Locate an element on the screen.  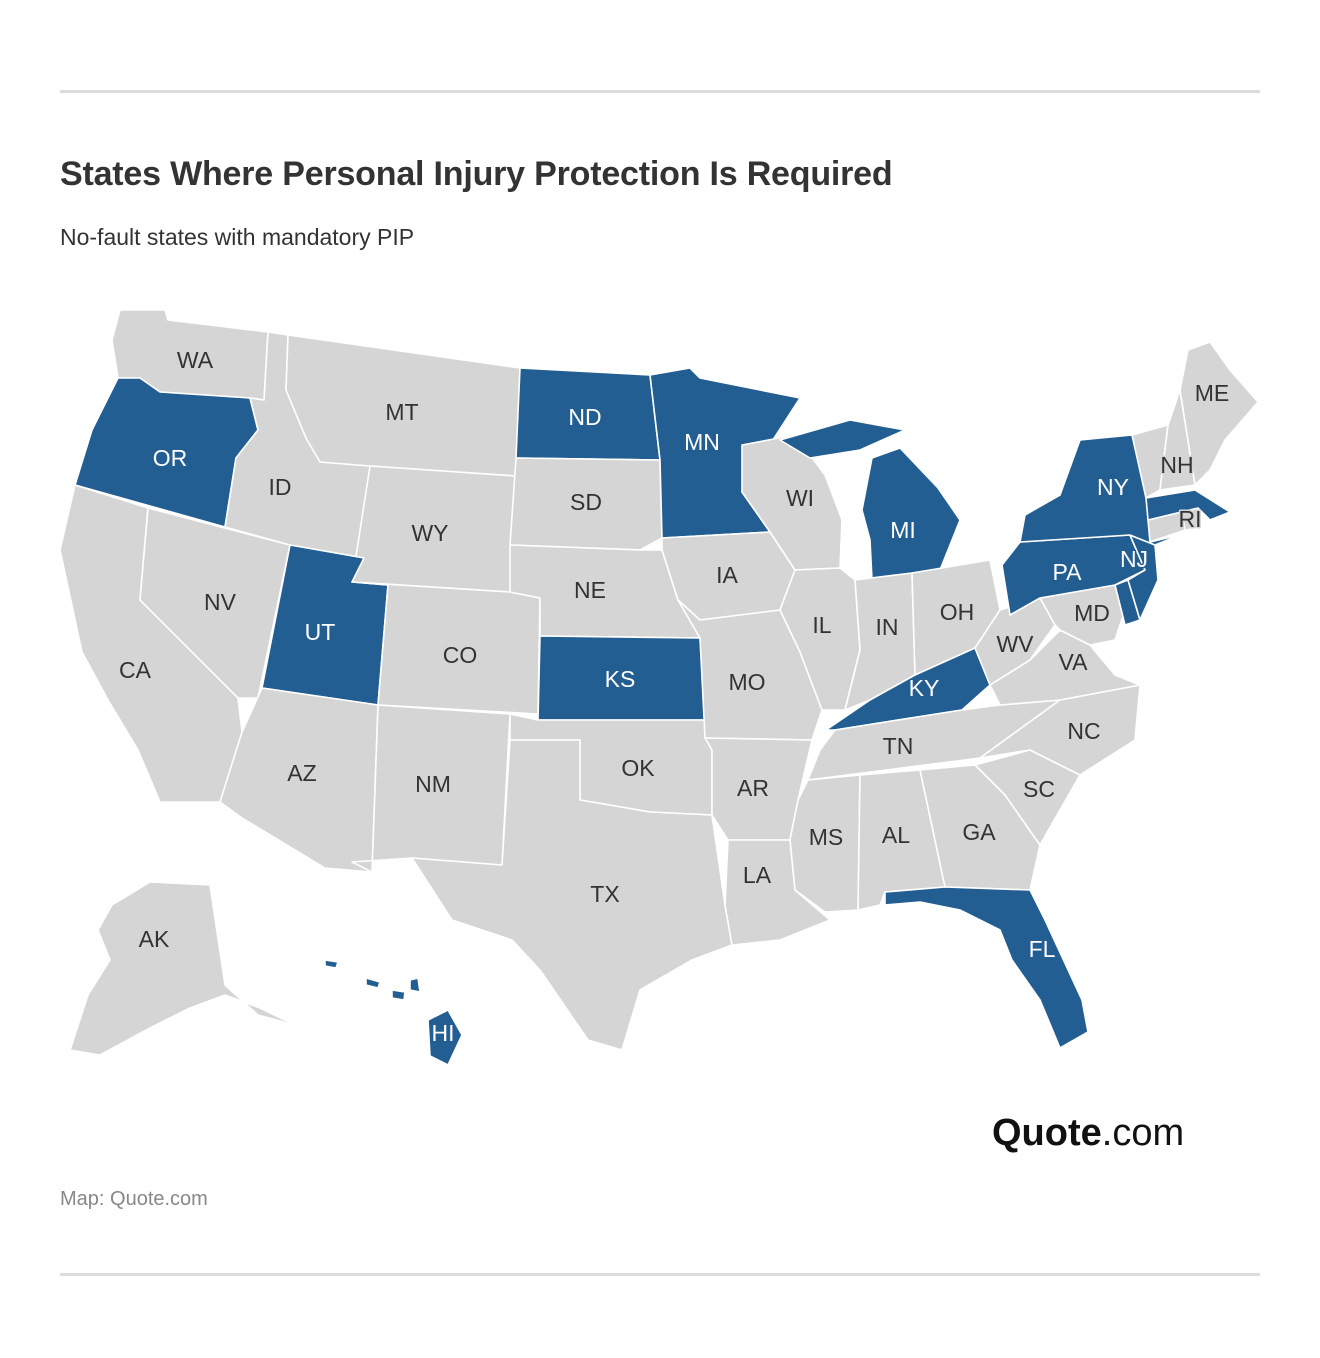
state-label-md: MD is located at coordinates (1092, 613).